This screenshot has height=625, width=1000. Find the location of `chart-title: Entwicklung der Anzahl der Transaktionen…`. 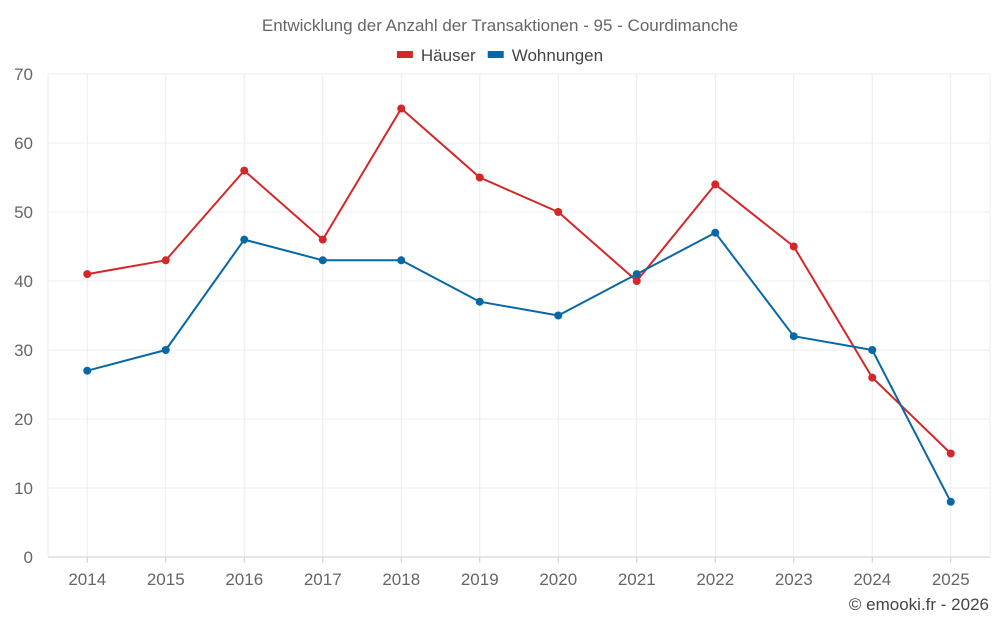

chart-title: Entwicklung der Anzahl der Transaktionen… is located at coordinates (500, 25).